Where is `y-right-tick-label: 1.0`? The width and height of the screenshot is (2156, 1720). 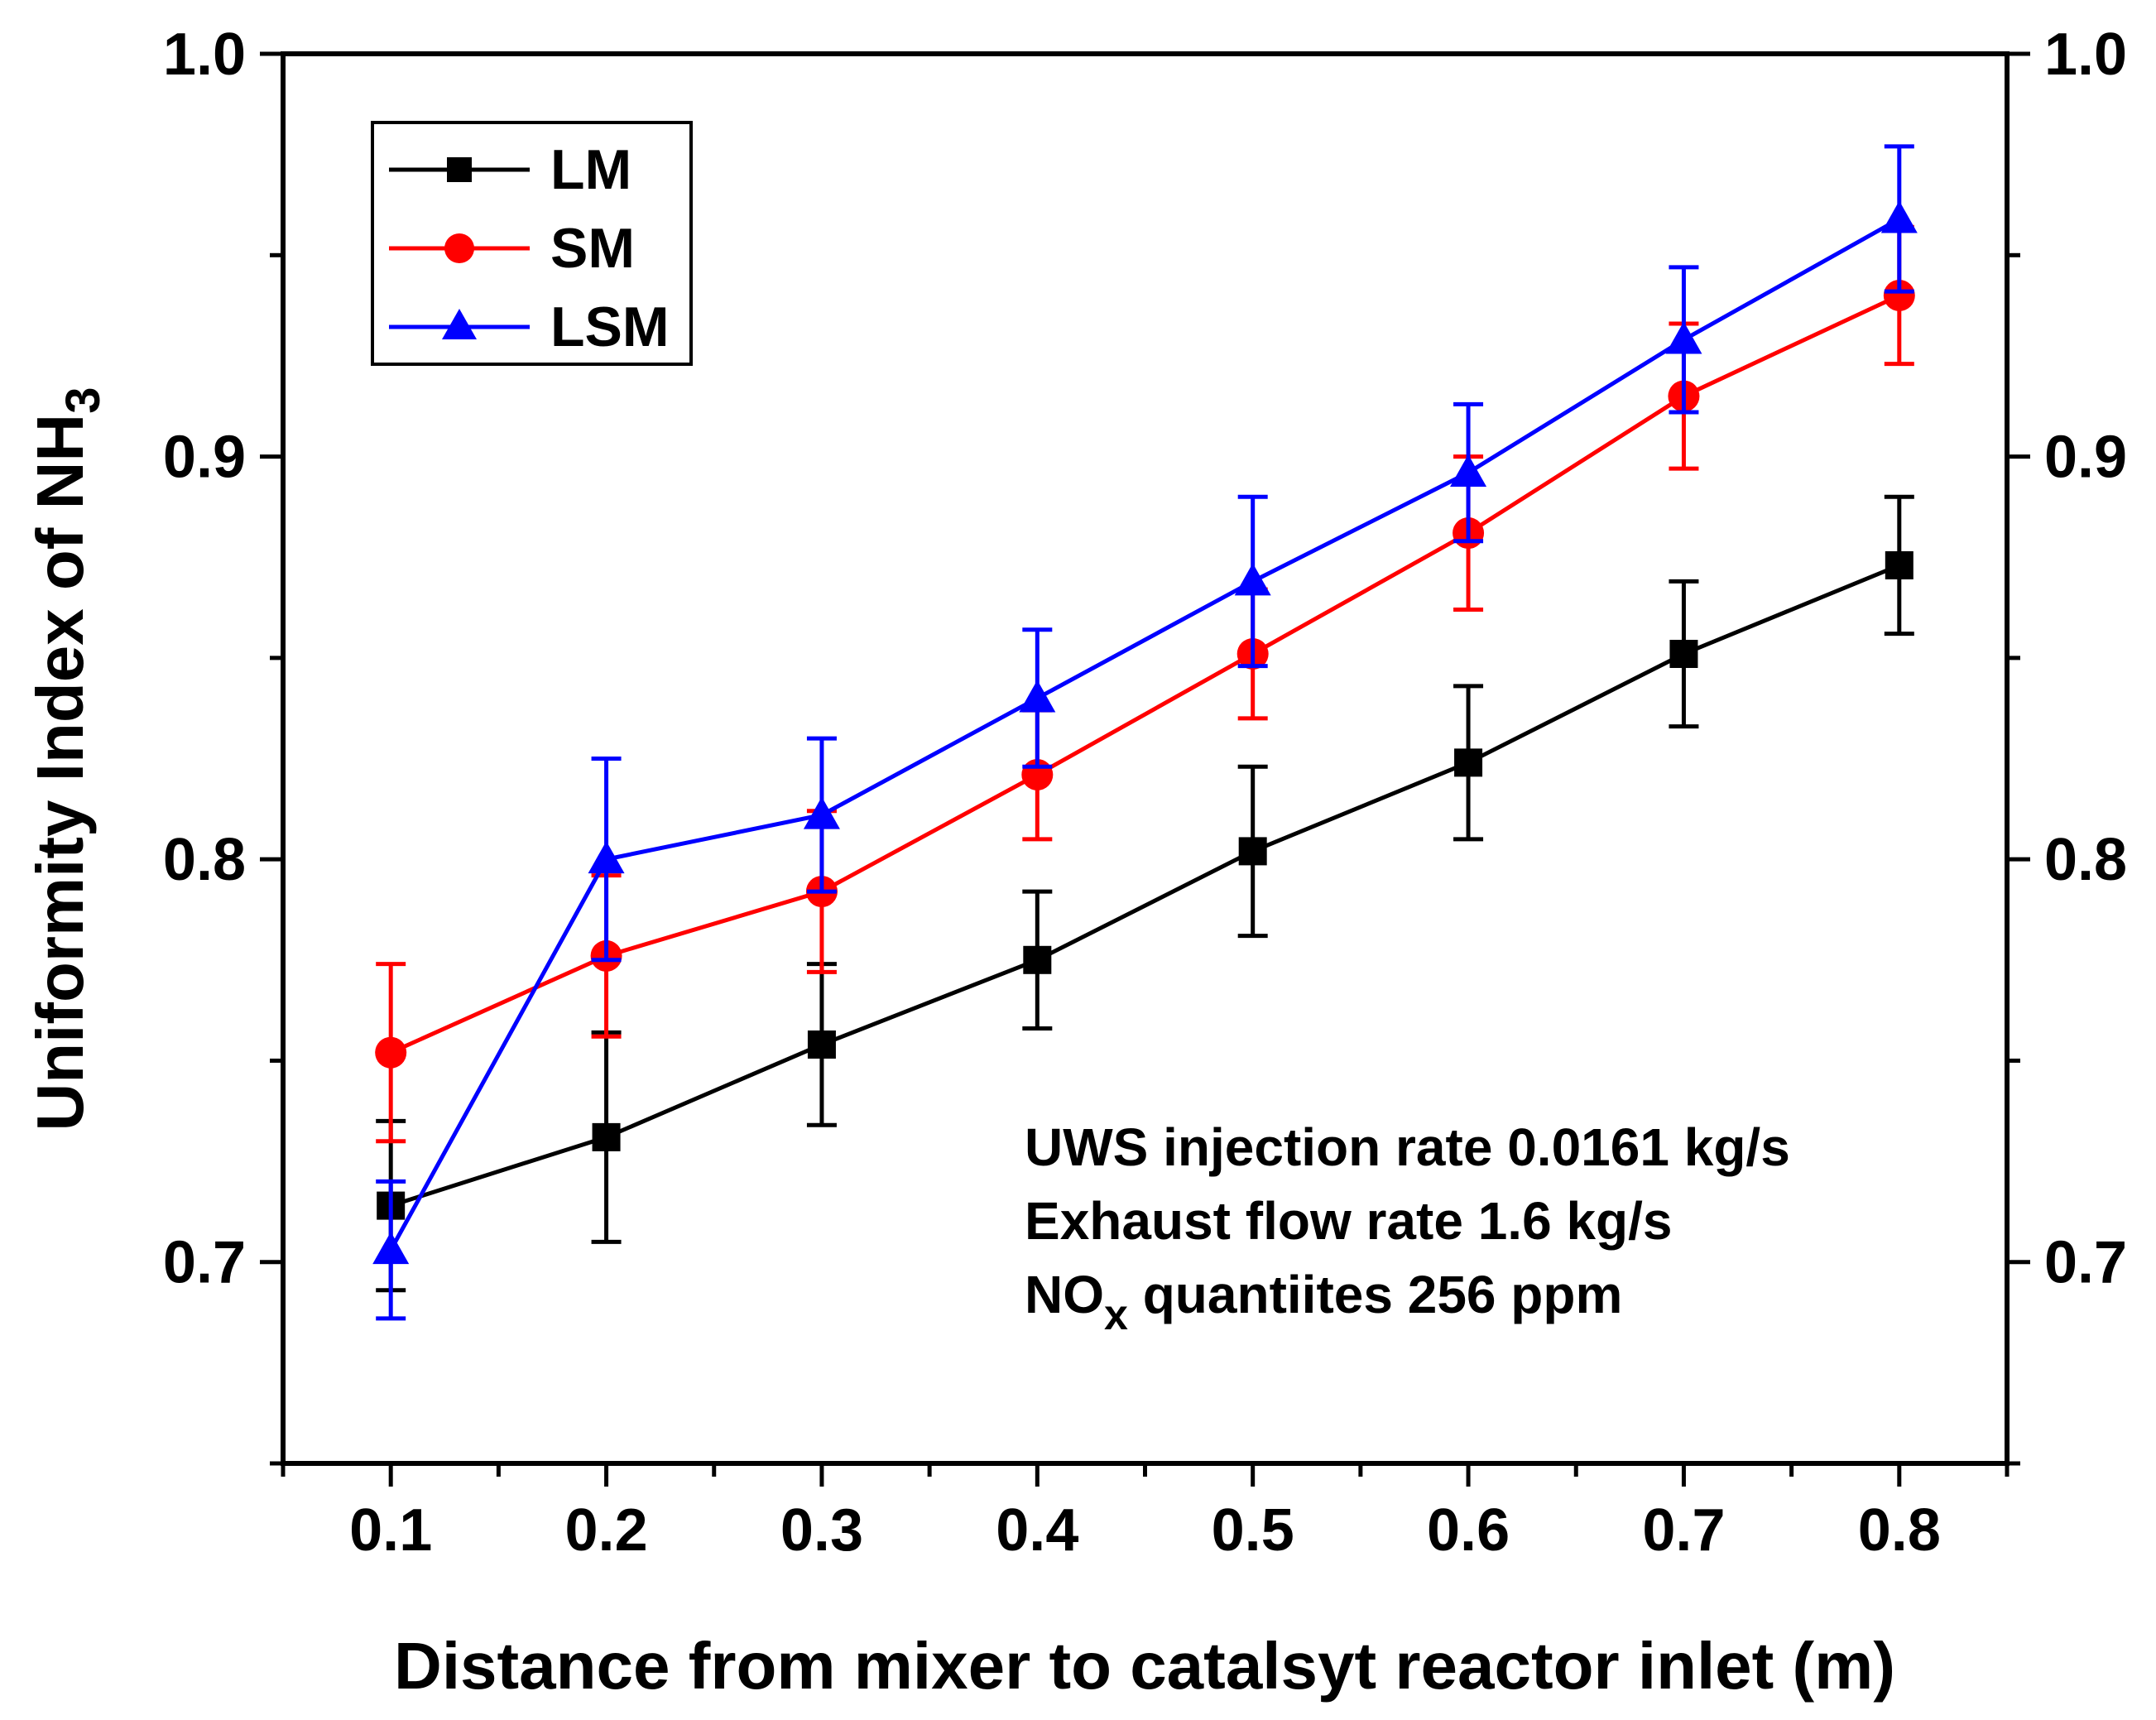 y-right-tick-label: 1.0 is located at coordinates (2085, 55).